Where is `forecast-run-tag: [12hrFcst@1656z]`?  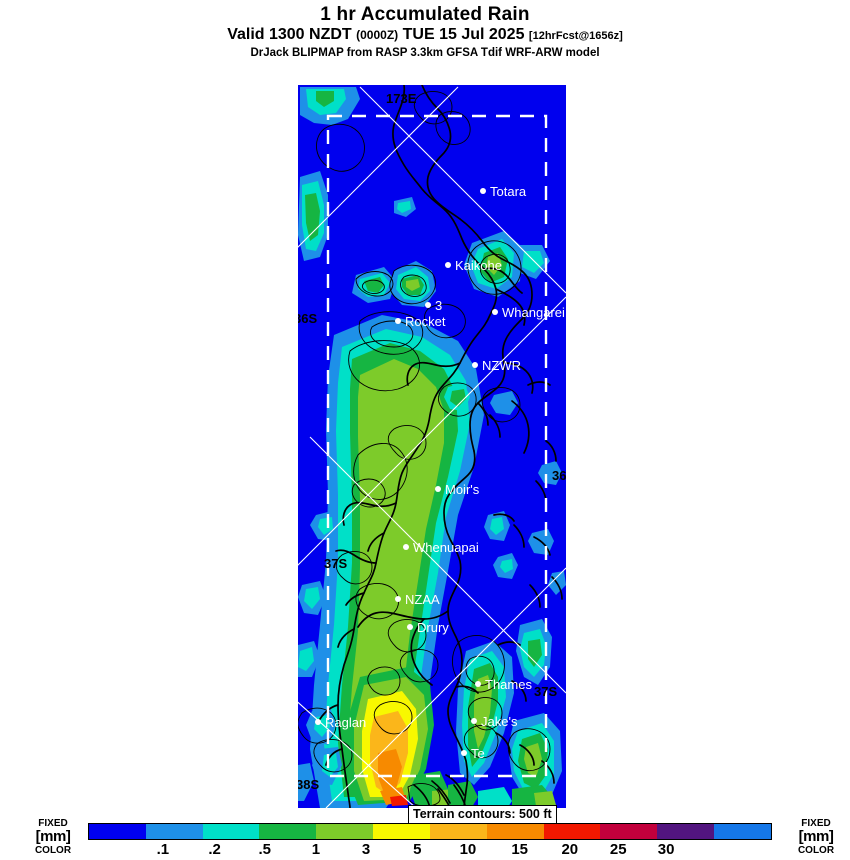 forecast-run-tag: [12hrFcst@1656z] is located at coordinates (575, 36).